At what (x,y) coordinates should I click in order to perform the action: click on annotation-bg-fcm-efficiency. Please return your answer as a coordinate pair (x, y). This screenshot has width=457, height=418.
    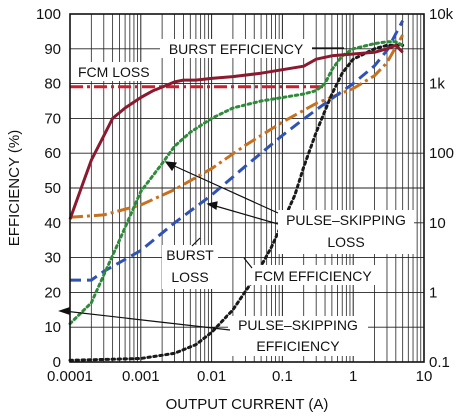
    Looking at the image, I should click on (313, 275).